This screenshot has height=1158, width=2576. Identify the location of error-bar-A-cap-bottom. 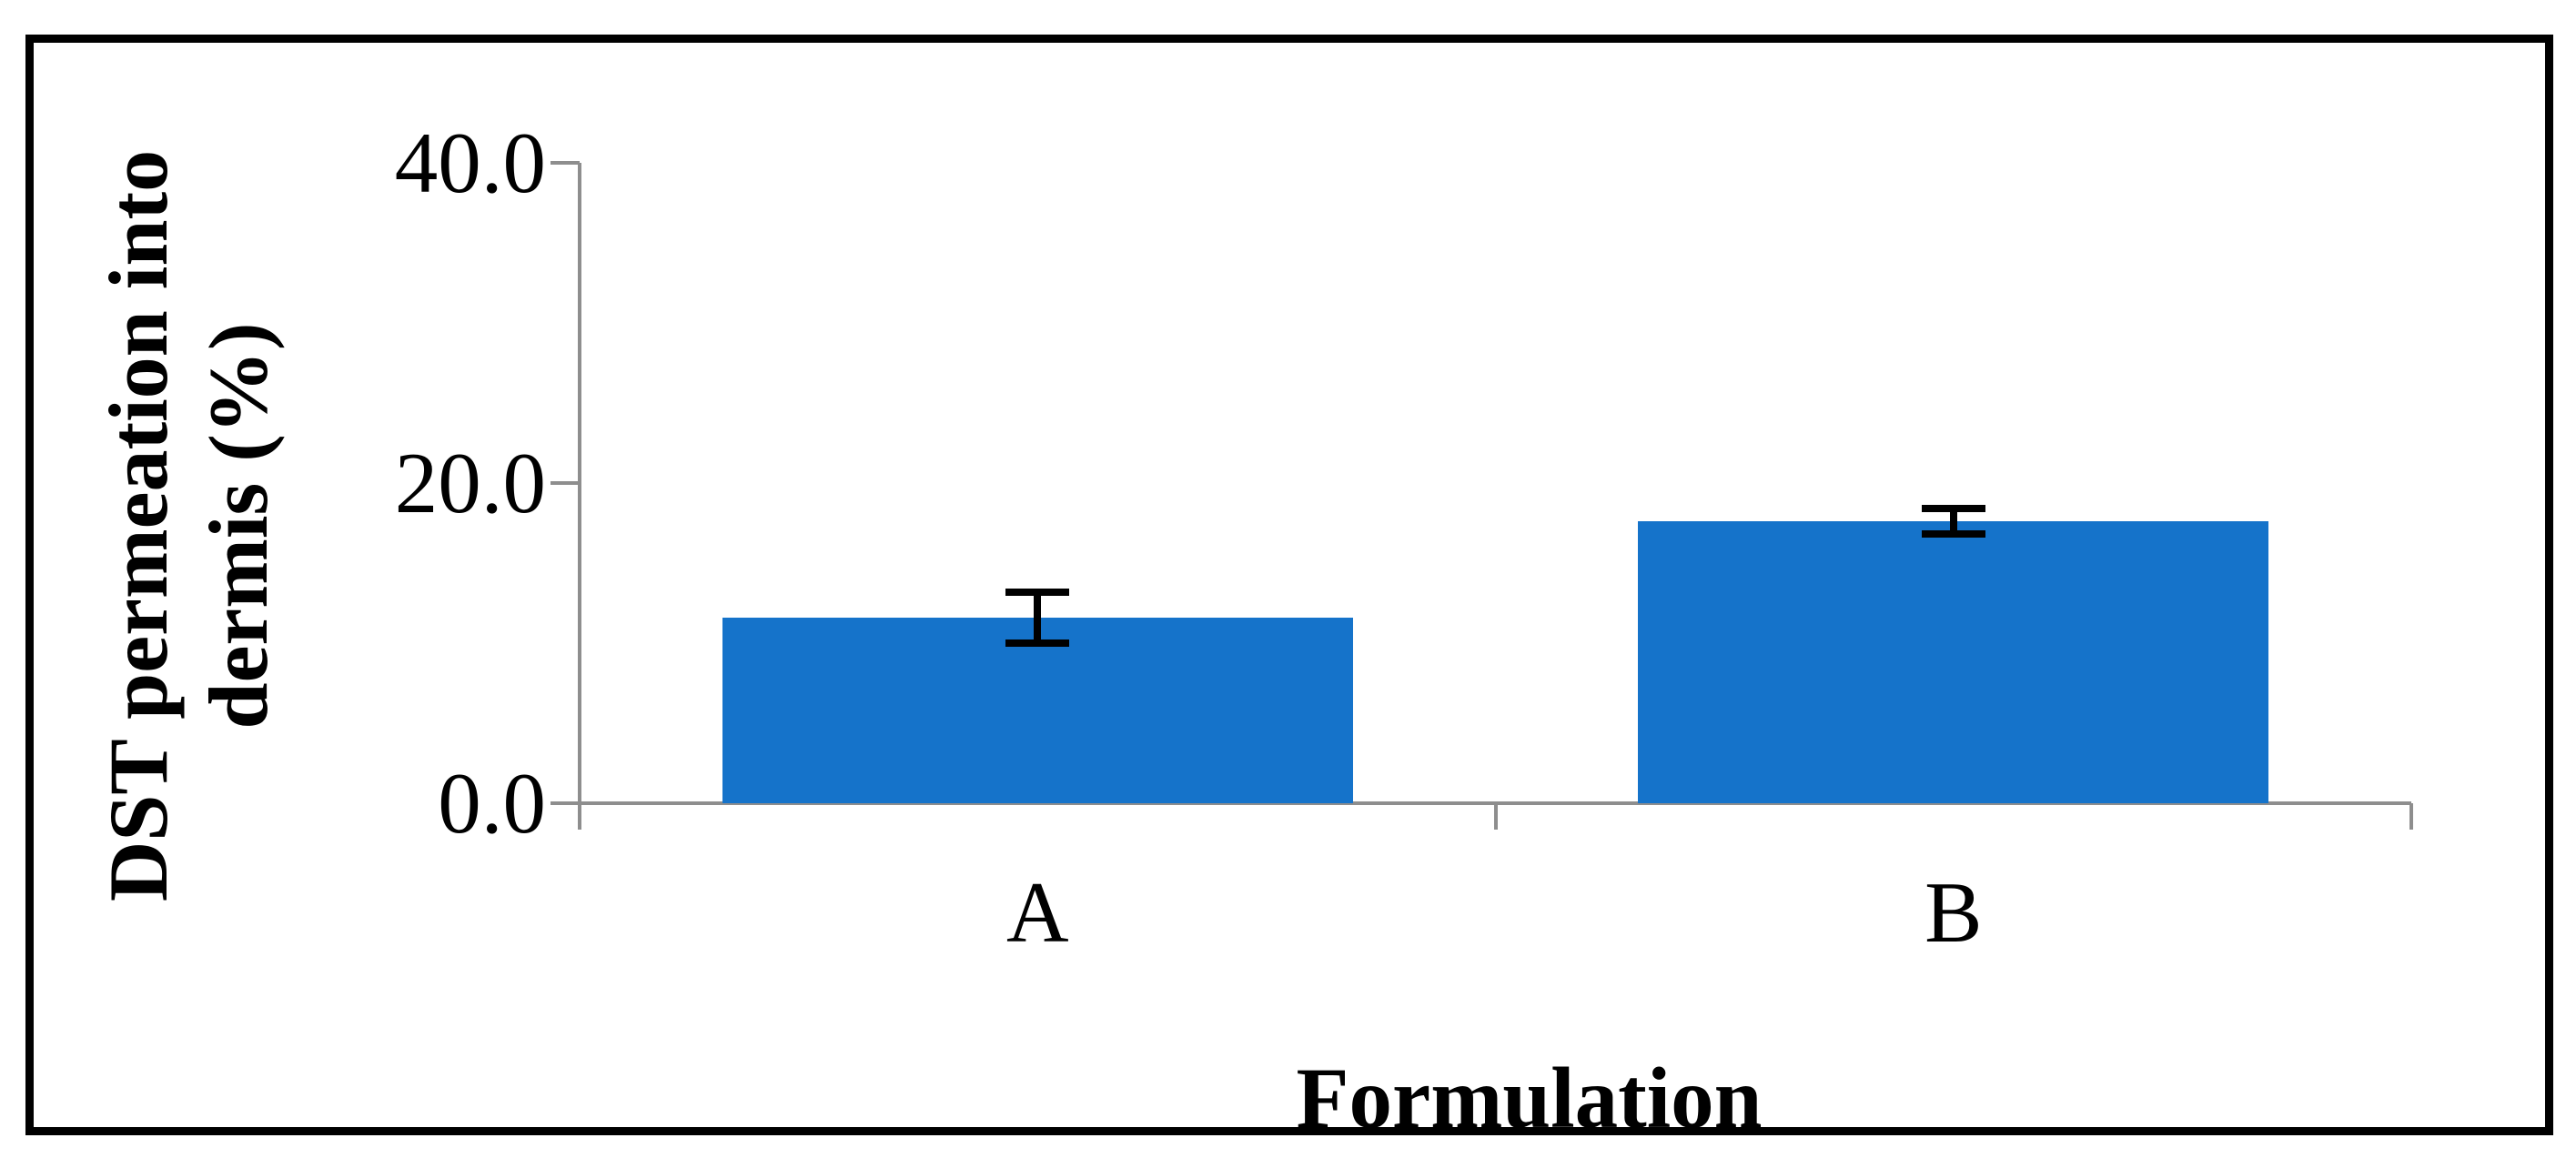
(1037, 643).